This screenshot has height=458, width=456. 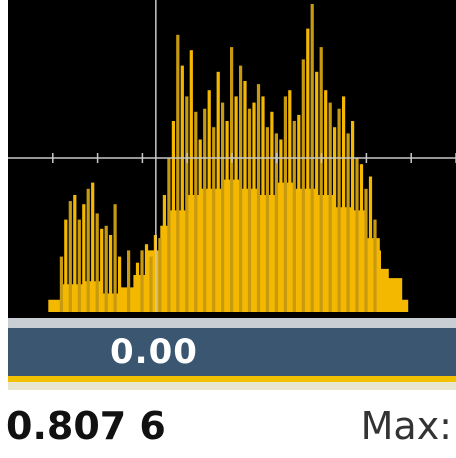 What do you see at coordinates (228, 424) in the screenshot?
I see `footer: 0.807 6 Max:` at bounding box center [228, 424].